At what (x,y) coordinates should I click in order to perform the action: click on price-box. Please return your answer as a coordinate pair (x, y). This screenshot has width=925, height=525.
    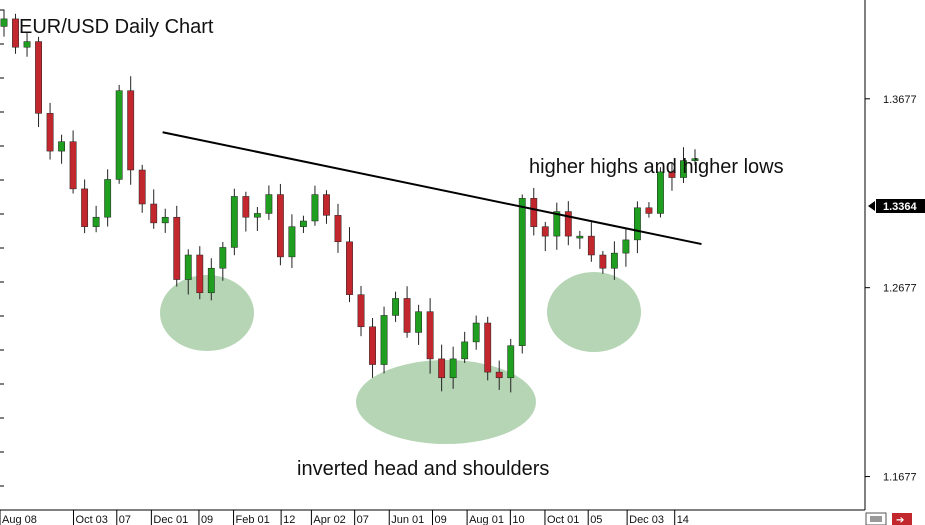
    Looking at the image, I should click on (900, 206).